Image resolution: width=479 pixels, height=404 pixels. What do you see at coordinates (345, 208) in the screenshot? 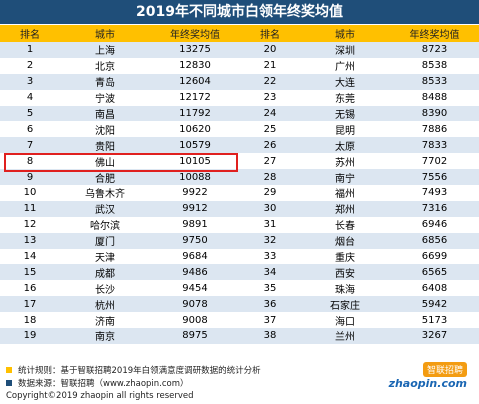
I see `cell: 郑州` at bounding box center [345, 208].